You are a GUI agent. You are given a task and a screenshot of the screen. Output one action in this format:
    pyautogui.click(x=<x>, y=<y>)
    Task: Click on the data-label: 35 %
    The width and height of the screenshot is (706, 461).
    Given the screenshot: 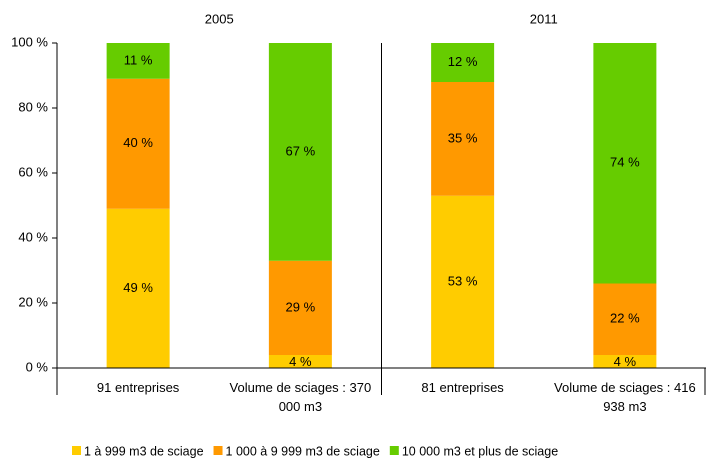 What is the action you would take?
    pyautogui.click(x=463, y=137)
    